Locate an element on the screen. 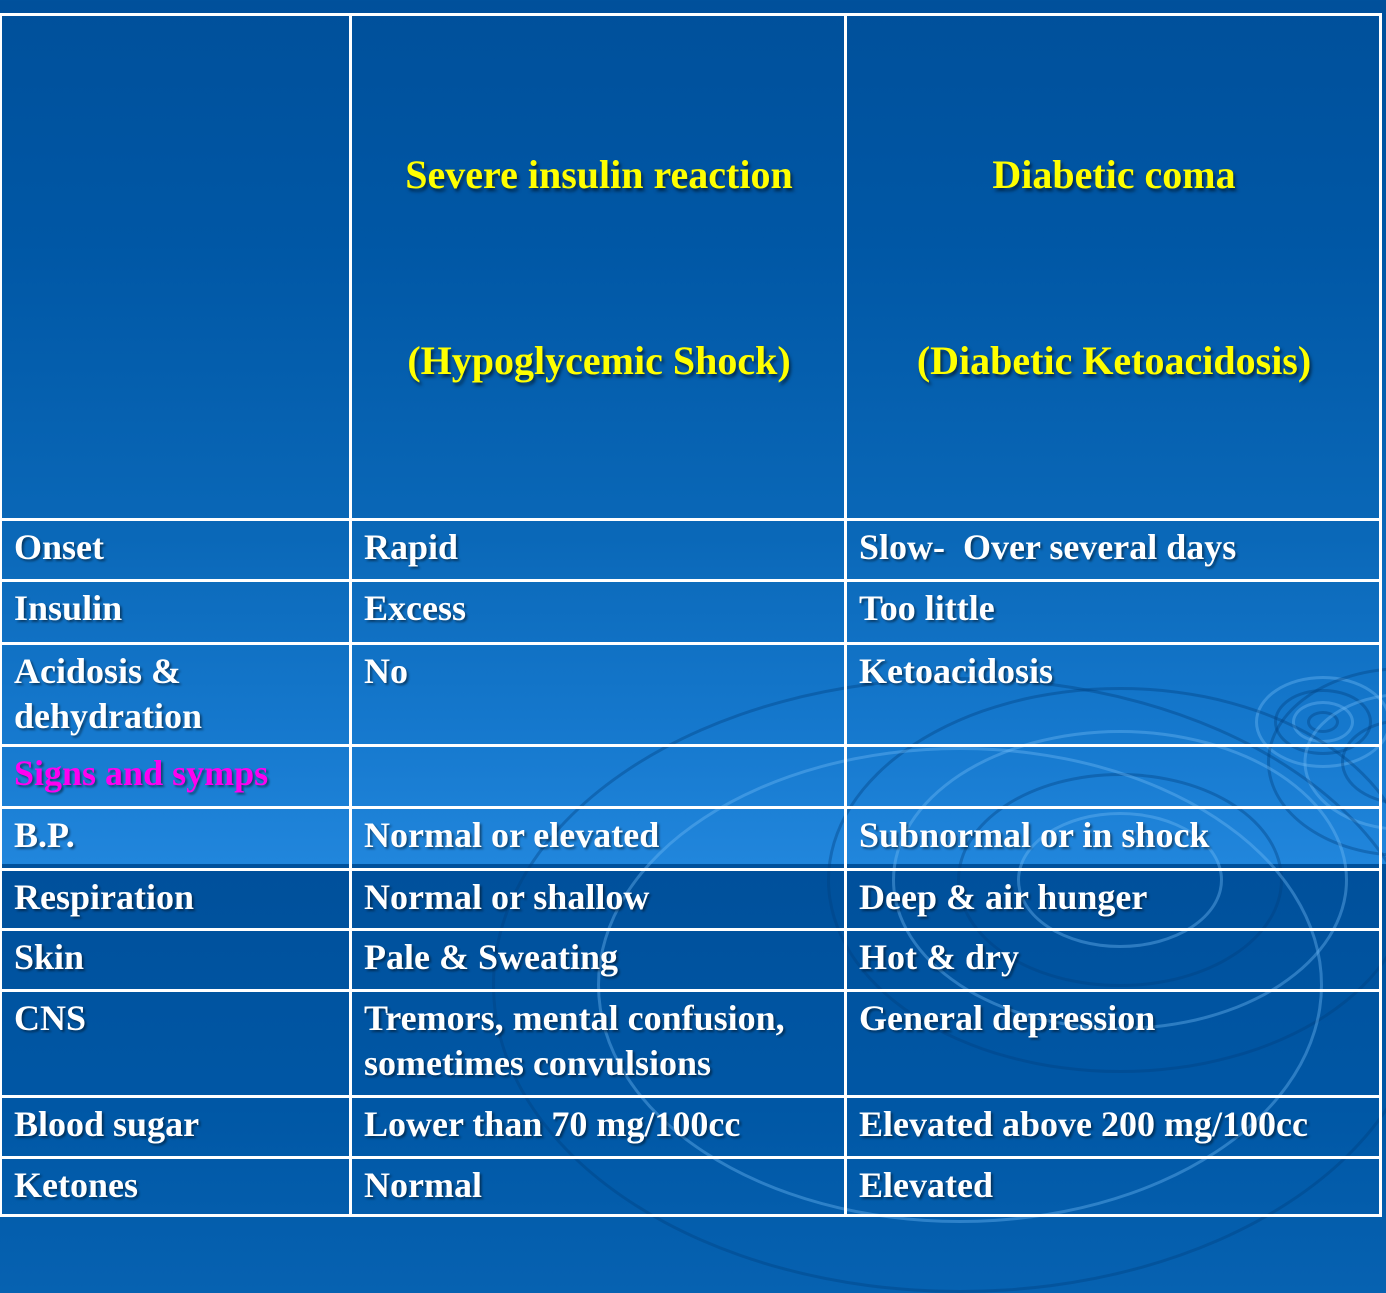 This screenshot has height=1293, width=1386. table-row-signs-and-symps: Signs and symps is located at coordinates (691, 776).